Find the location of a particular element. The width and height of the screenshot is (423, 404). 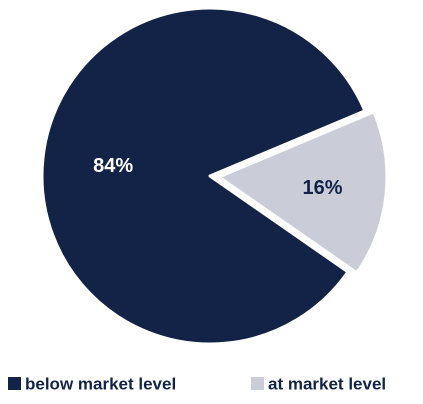

data-label-below-market-level: 84% is located at coordinates (113, 166).